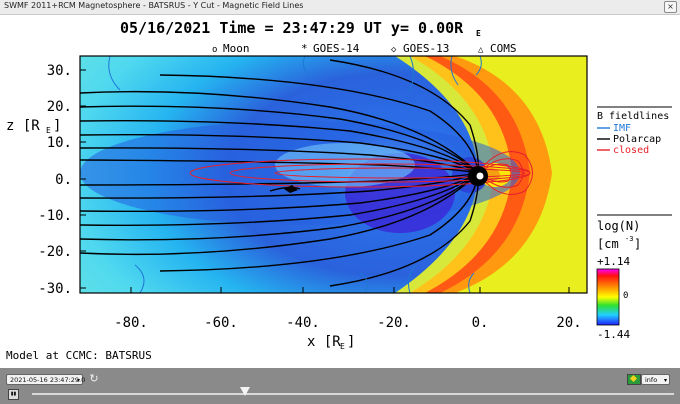 This screenshot has height=404, width=680. I want to click on x-ticks, so click(350, 290).